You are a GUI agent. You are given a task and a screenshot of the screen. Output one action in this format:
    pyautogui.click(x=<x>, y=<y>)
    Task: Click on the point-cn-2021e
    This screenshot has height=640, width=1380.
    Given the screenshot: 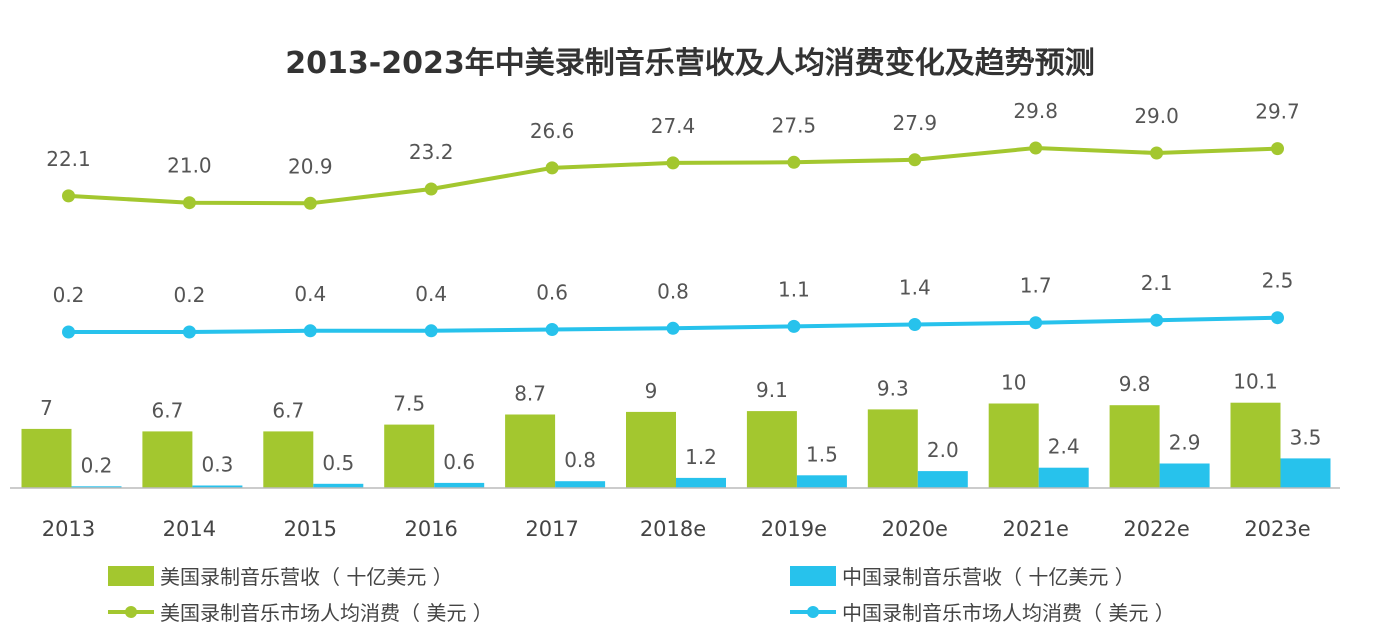 What is the action you would take?
    pyautogui.click(x=1036, y=323)
    